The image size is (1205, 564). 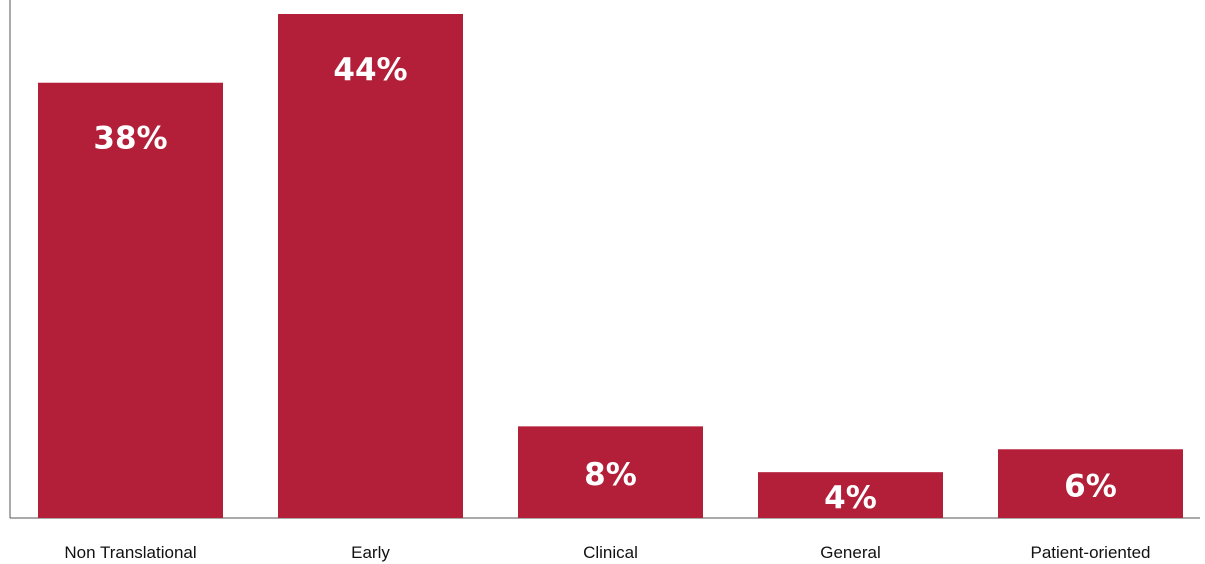 I want to click on category-label: Clinical, so click(x=610, y=552).